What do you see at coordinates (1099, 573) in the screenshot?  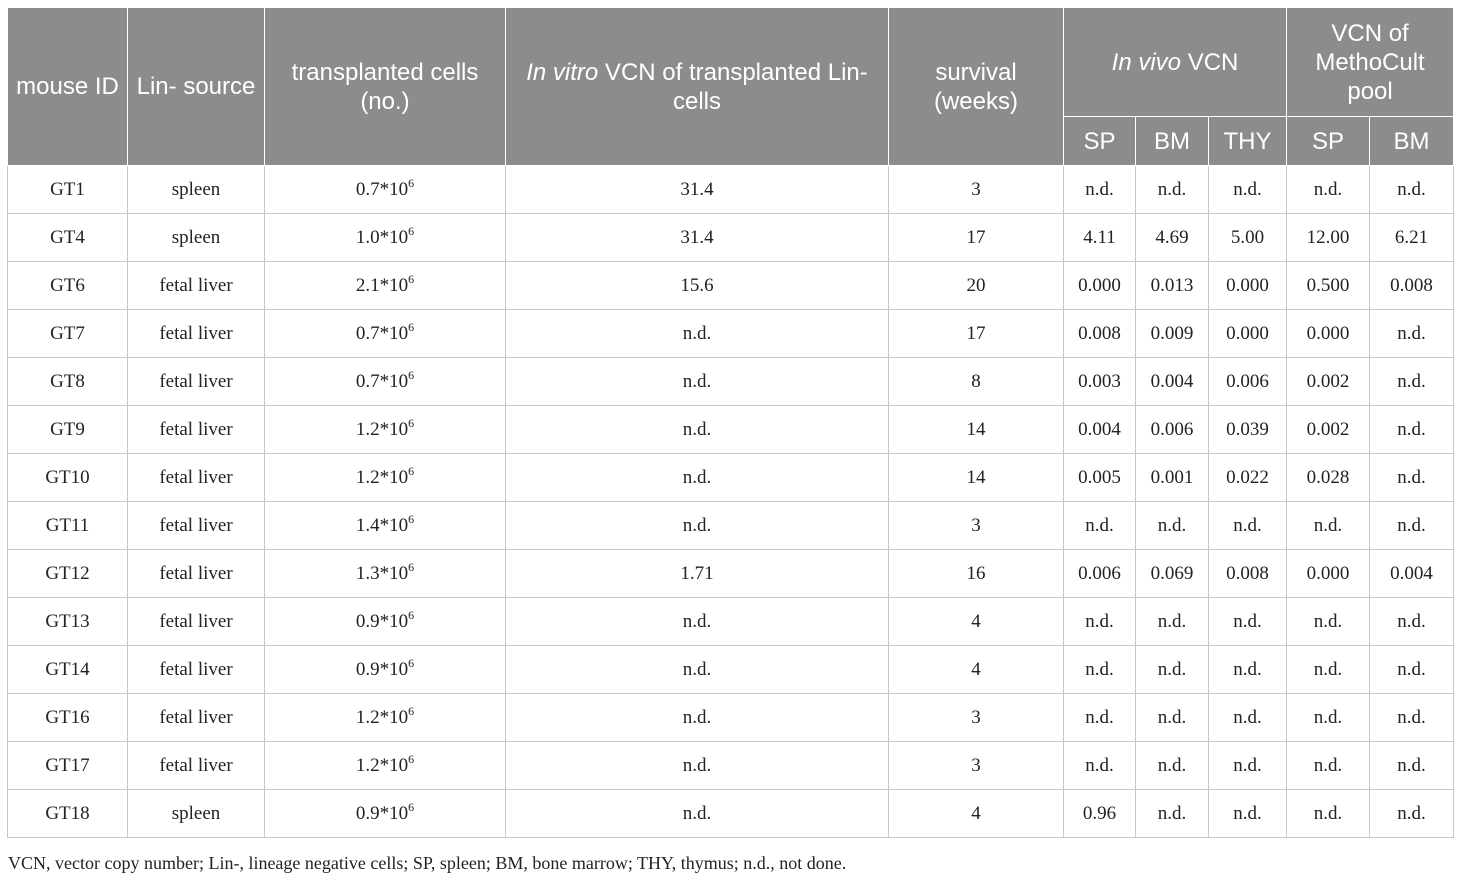 I see `cell-in-vivo-sp: 0.006` at bounding box center [1099, 573].